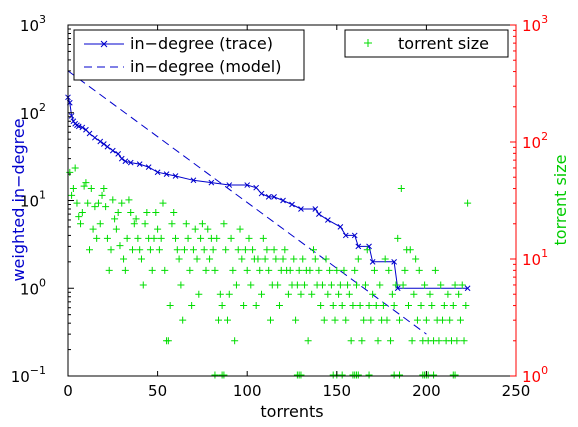 The width and height of the screenshot is (578, 427). Describe the element at coordinates (336, 391) in the screenshot. I see `x-tick-label-3: 150` at that location.